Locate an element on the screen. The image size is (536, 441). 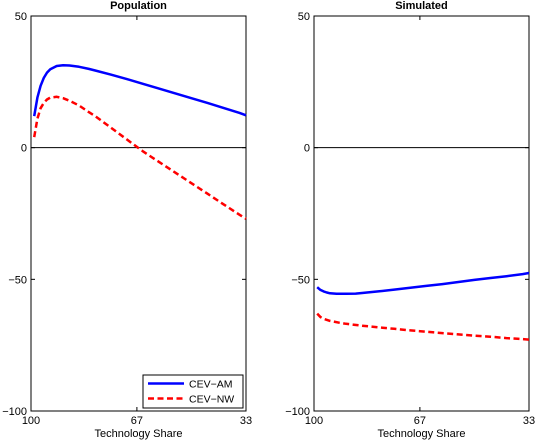
legend: CEV−AM CEV−NW is located at coordinates (193, 391).